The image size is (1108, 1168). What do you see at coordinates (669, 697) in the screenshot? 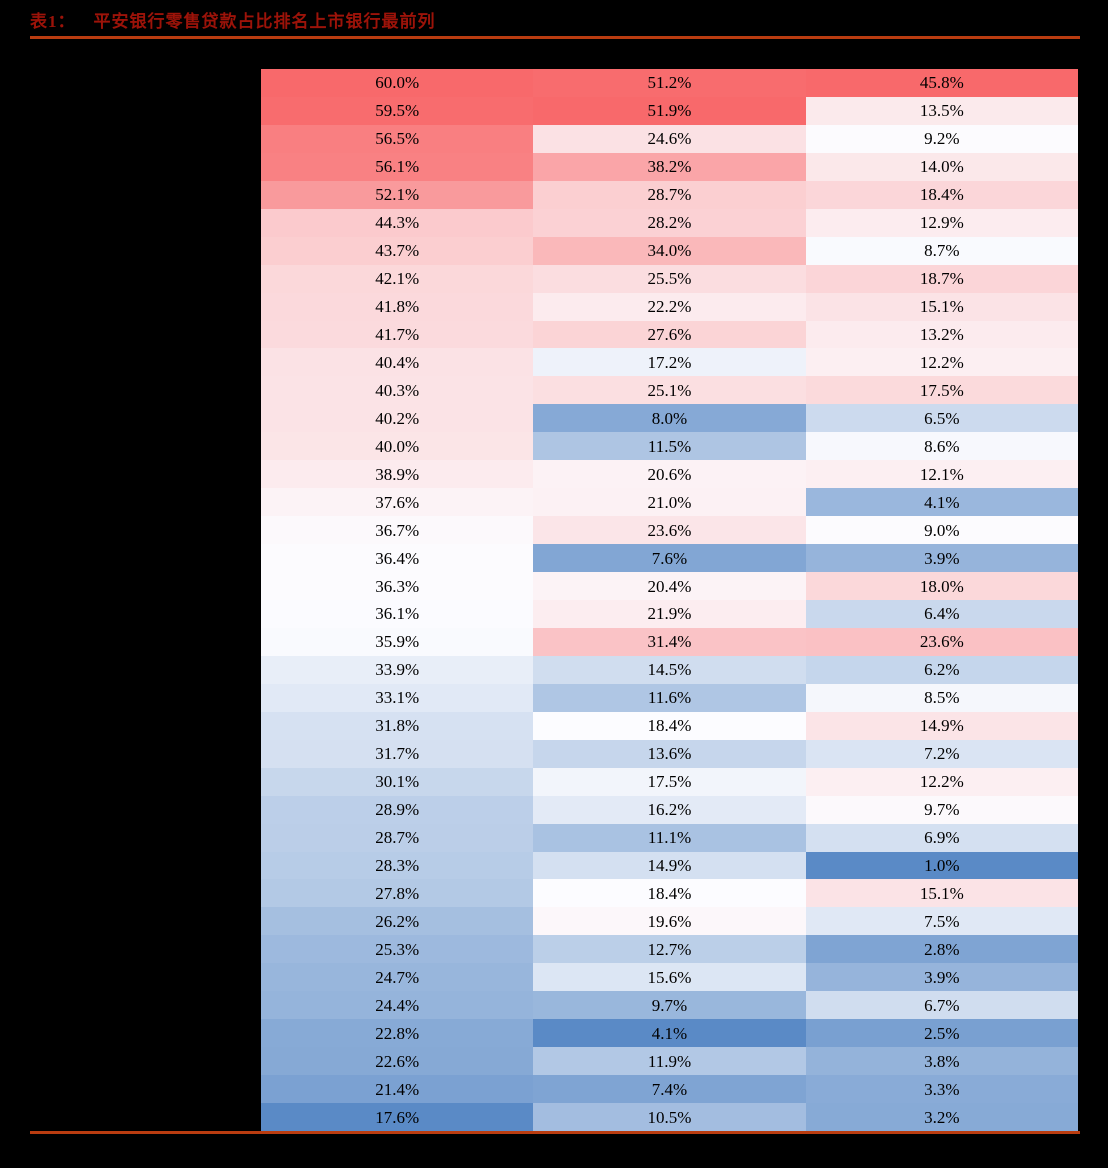
I see `heatmap-cell: 11.6%` at bounding box center [669, 697].